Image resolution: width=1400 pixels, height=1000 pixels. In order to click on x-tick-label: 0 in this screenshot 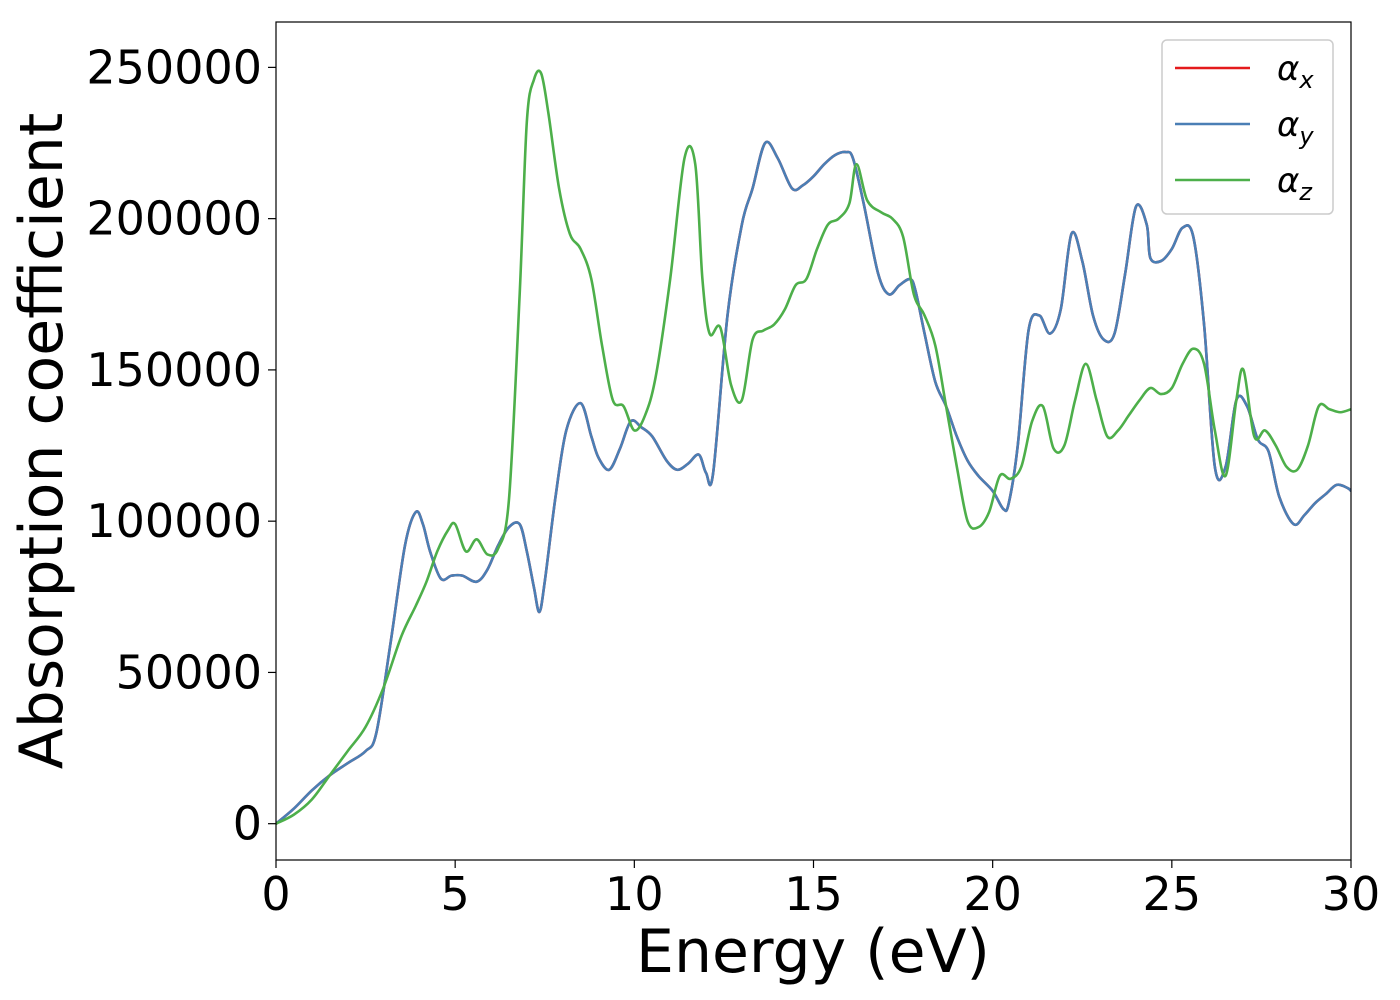, I will do `click(275, 894)`.